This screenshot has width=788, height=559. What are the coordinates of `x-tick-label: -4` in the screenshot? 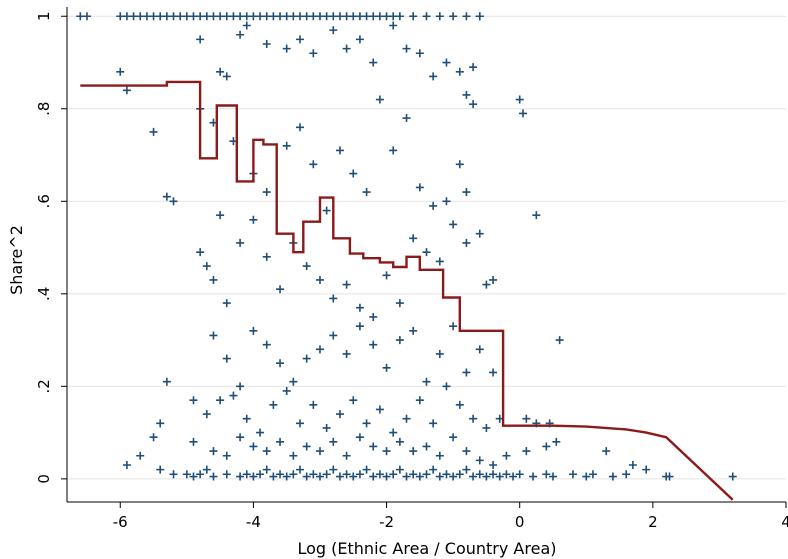 It's located at (253, 522).